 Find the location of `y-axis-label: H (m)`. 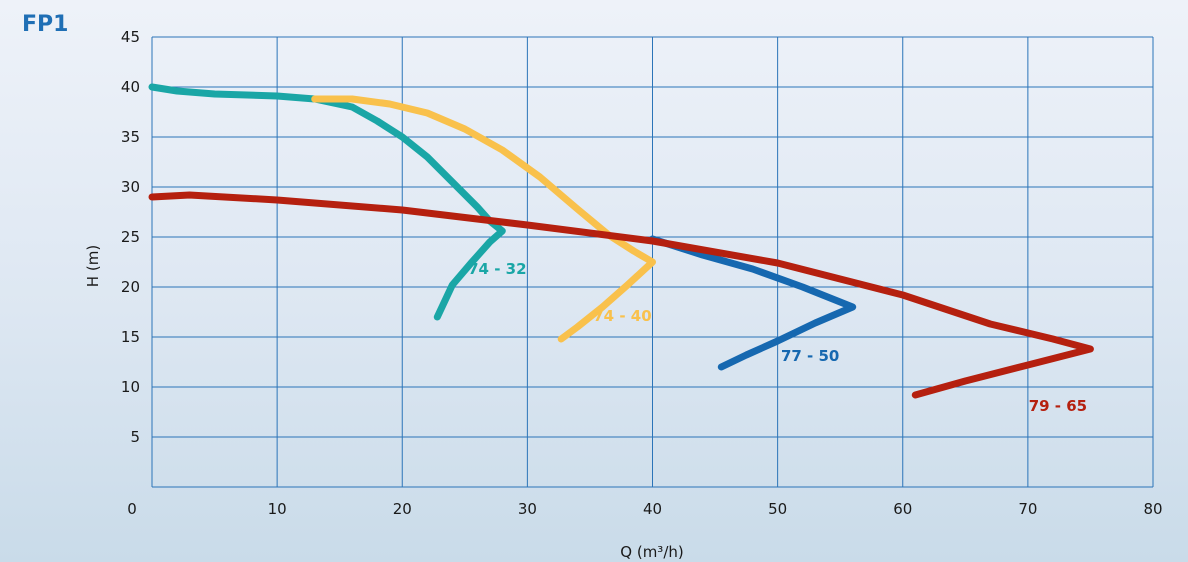

y-axis-label: H (m) is located at coordinates (93, 266).